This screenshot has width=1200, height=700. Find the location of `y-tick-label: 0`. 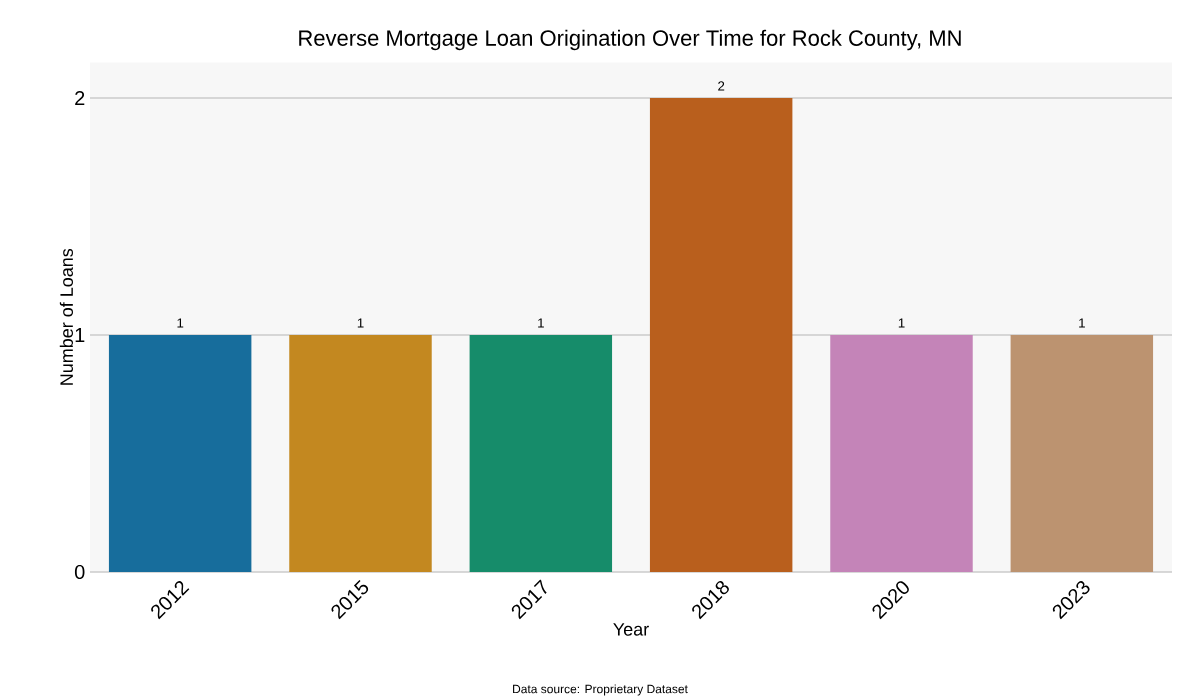

y-tick-label: 0 is located at coordinates (79, 572).